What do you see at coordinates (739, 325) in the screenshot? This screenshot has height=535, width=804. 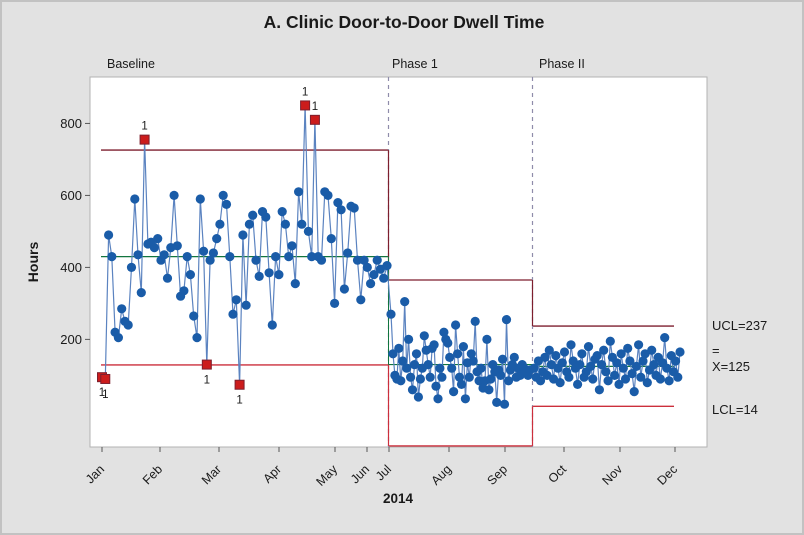 I see `limit-annotation: UCL=237` at bounding box center [739, 325].